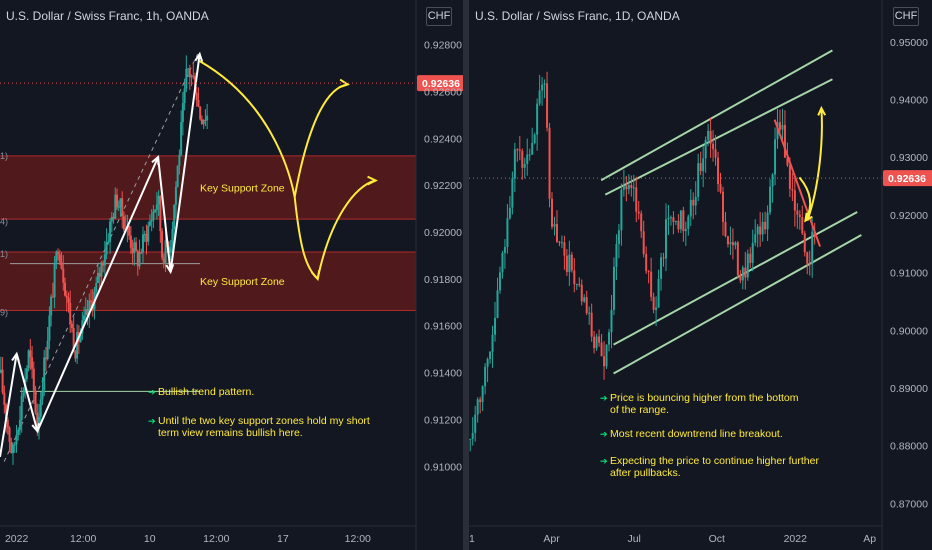  What do you see at coordinates (242, 282) in the screenshot?
I see `support-zone-label: Key Support Zone` at bounding box center [242, 282].